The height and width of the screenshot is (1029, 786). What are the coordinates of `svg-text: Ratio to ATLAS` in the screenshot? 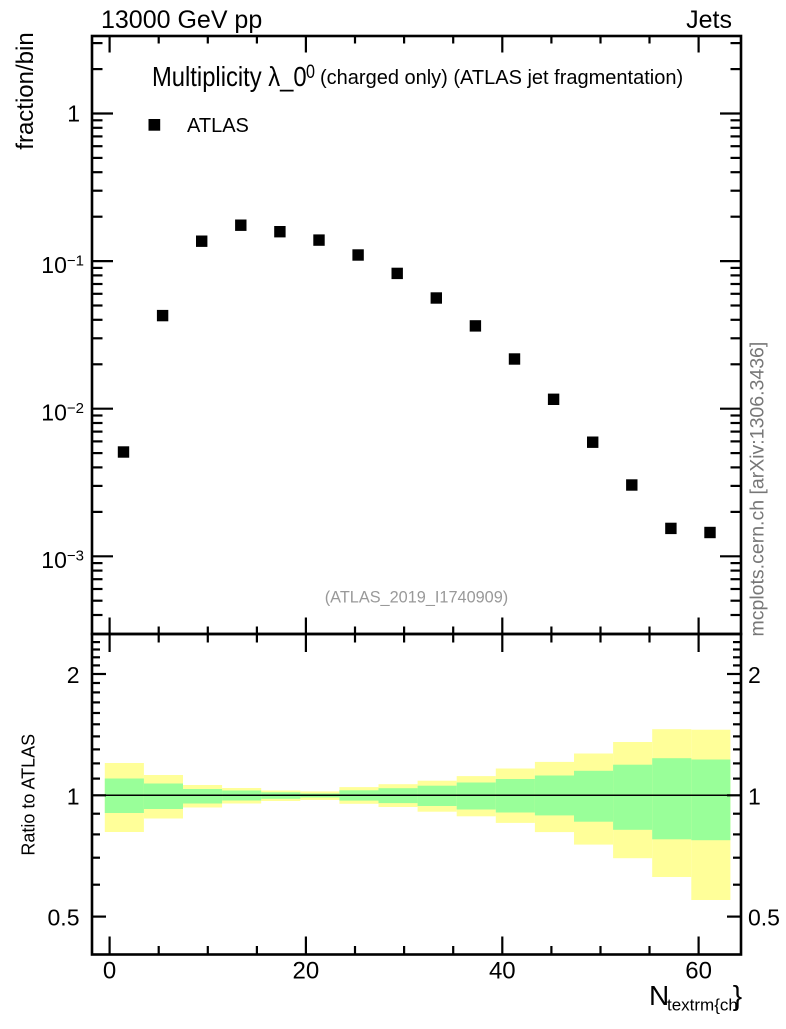 It's located at (29, 795).